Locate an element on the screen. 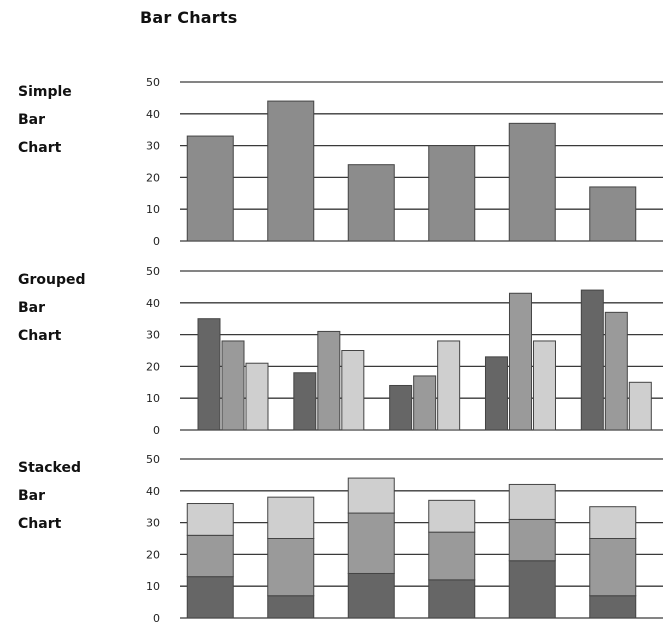 This screenshot has height=625, width=663. simple-chart-label: Simple Bar Chart is located at coordinates (68, 120).